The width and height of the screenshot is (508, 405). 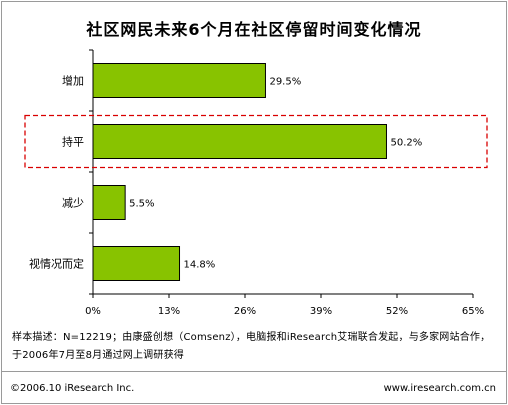 I want to click on x-tick-label: 26%, so click(x=245, y=311).